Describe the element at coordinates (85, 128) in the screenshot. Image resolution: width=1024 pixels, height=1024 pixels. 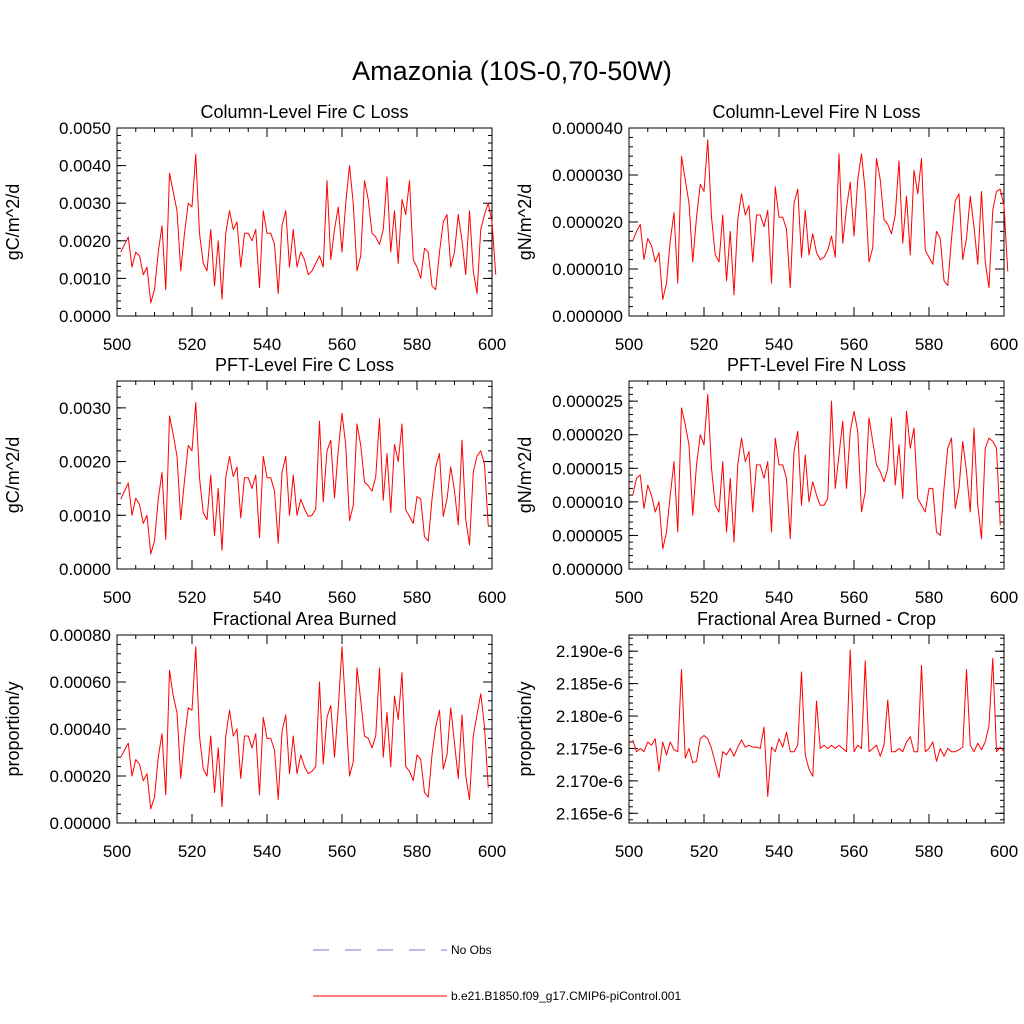
I see `y-tick-label: 0.0050` at that location.